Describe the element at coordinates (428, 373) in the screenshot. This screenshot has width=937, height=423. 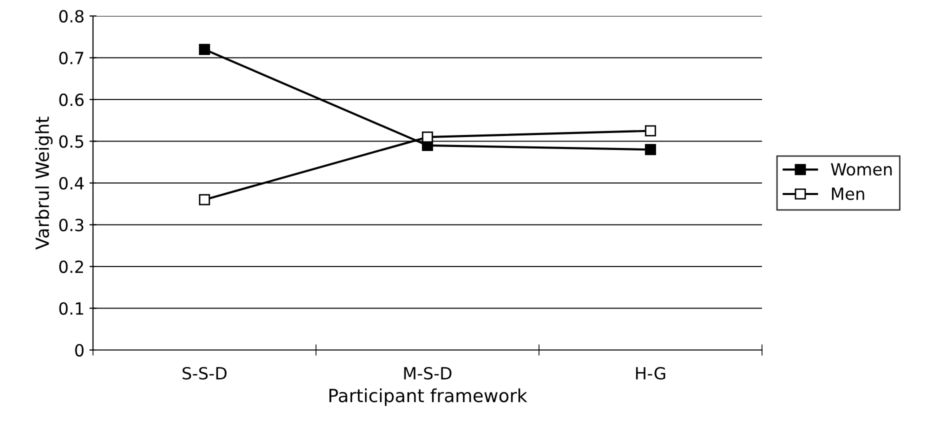
I see `x-tick-label: M-S-D` at that location.